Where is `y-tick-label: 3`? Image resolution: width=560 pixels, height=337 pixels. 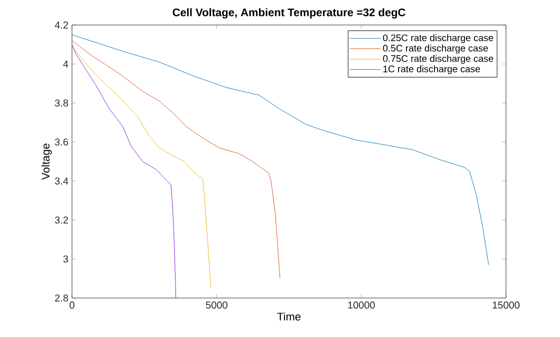 y-tick-label: 3 is located at coordinates (65, 259).